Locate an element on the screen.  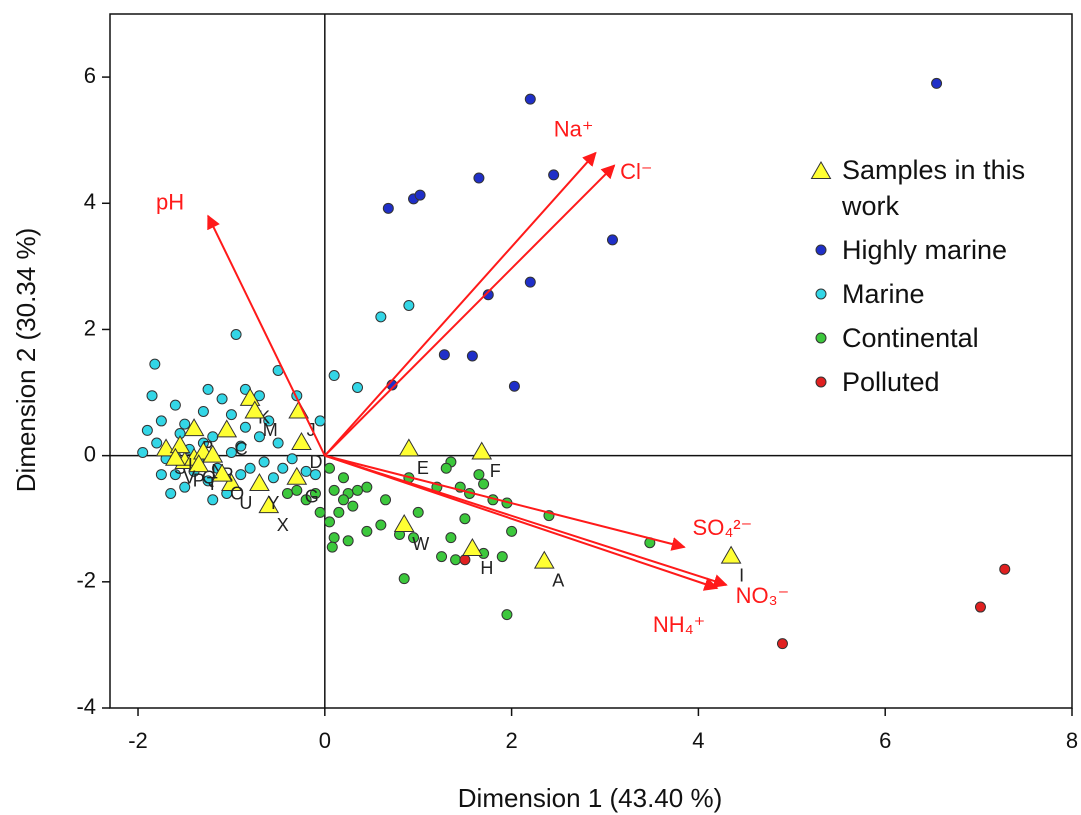
point-label: O is located at coordinates (237, 493).